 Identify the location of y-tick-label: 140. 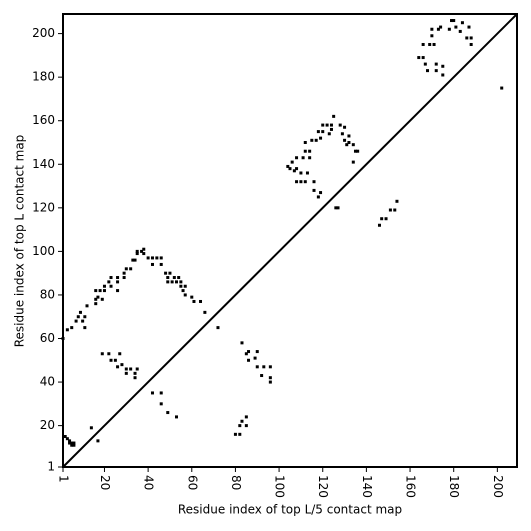
(43, 164).